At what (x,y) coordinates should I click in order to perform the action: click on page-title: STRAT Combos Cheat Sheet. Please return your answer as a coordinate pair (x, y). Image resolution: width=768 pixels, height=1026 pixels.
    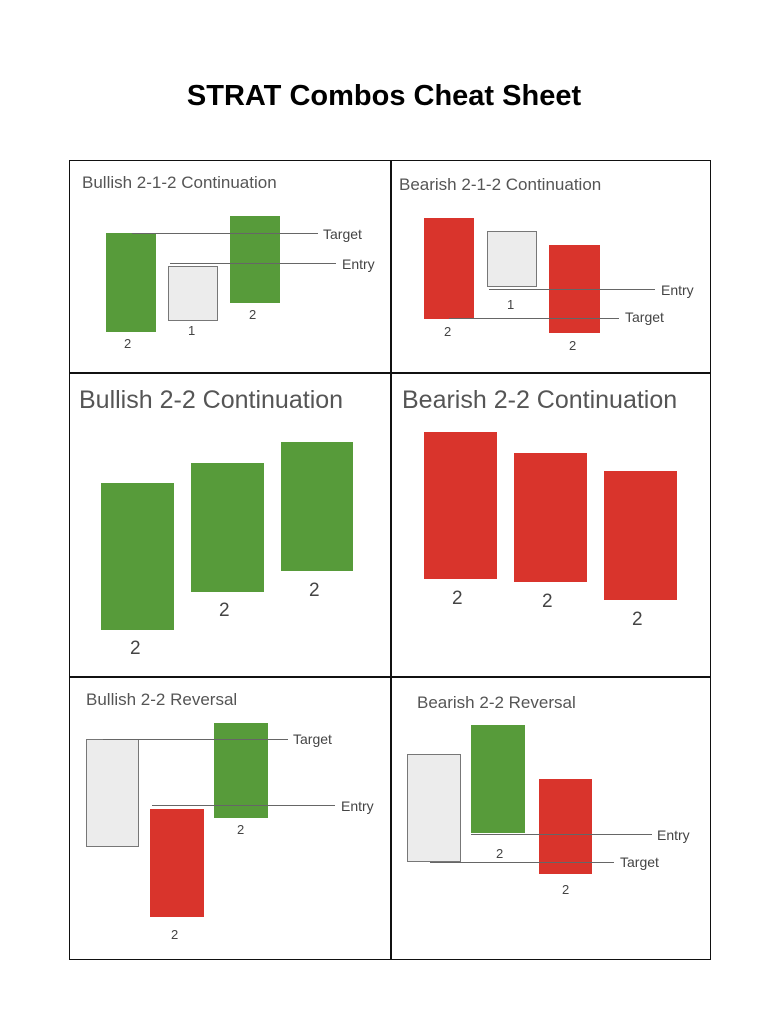
    Looking at the image, I should click on (384, 96).